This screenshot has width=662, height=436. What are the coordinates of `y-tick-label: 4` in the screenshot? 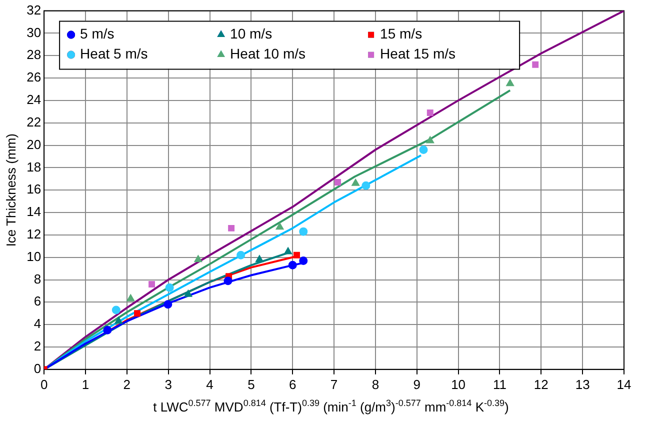 It's located at (38, 324).